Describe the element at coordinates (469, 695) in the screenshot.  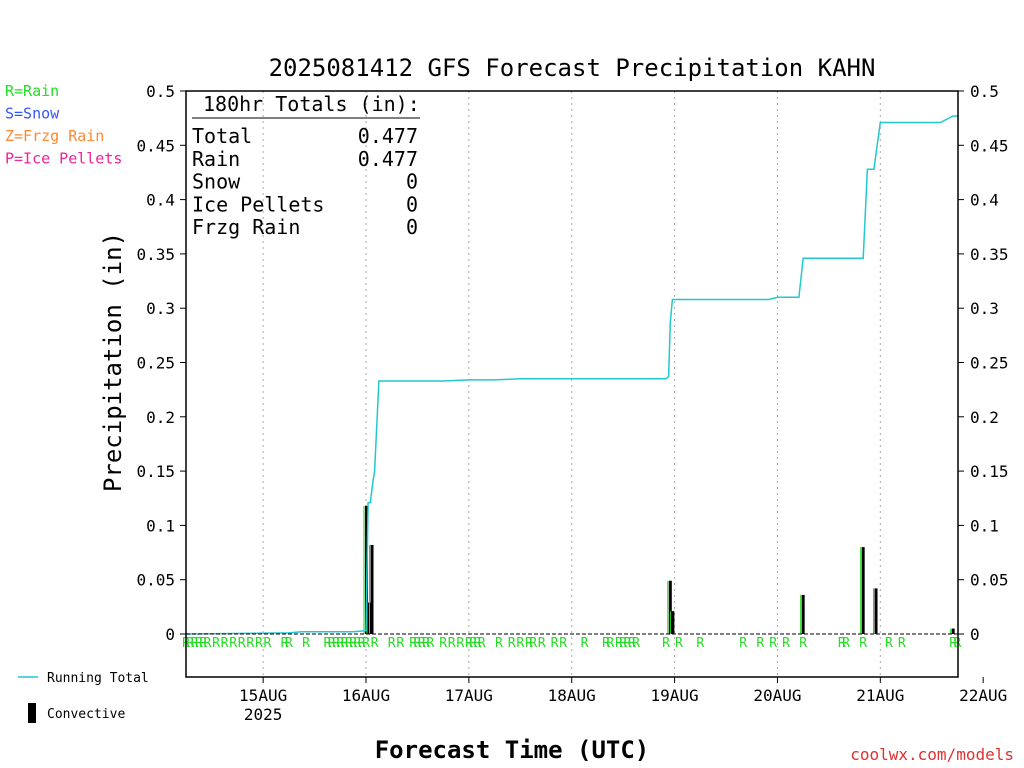
I see `x-tick-label: 17AUG` at that location.